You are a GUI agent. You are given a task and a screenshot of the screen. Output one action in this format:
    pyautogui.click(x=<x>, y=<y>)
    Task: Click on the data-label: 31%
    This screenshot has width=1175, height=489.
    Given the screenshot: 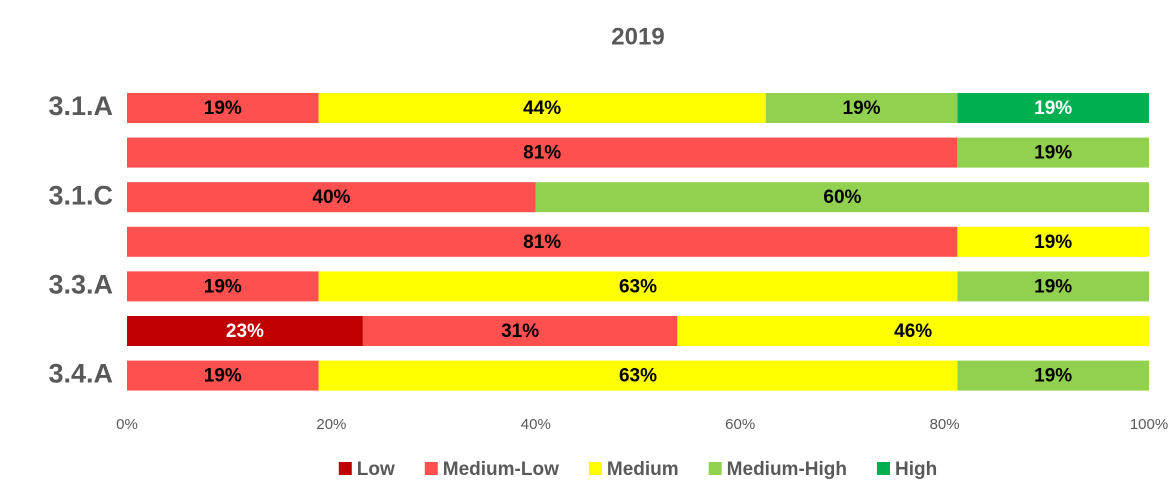 What is the action you would take?
    pyautogui.click(x=520, y=331)
    